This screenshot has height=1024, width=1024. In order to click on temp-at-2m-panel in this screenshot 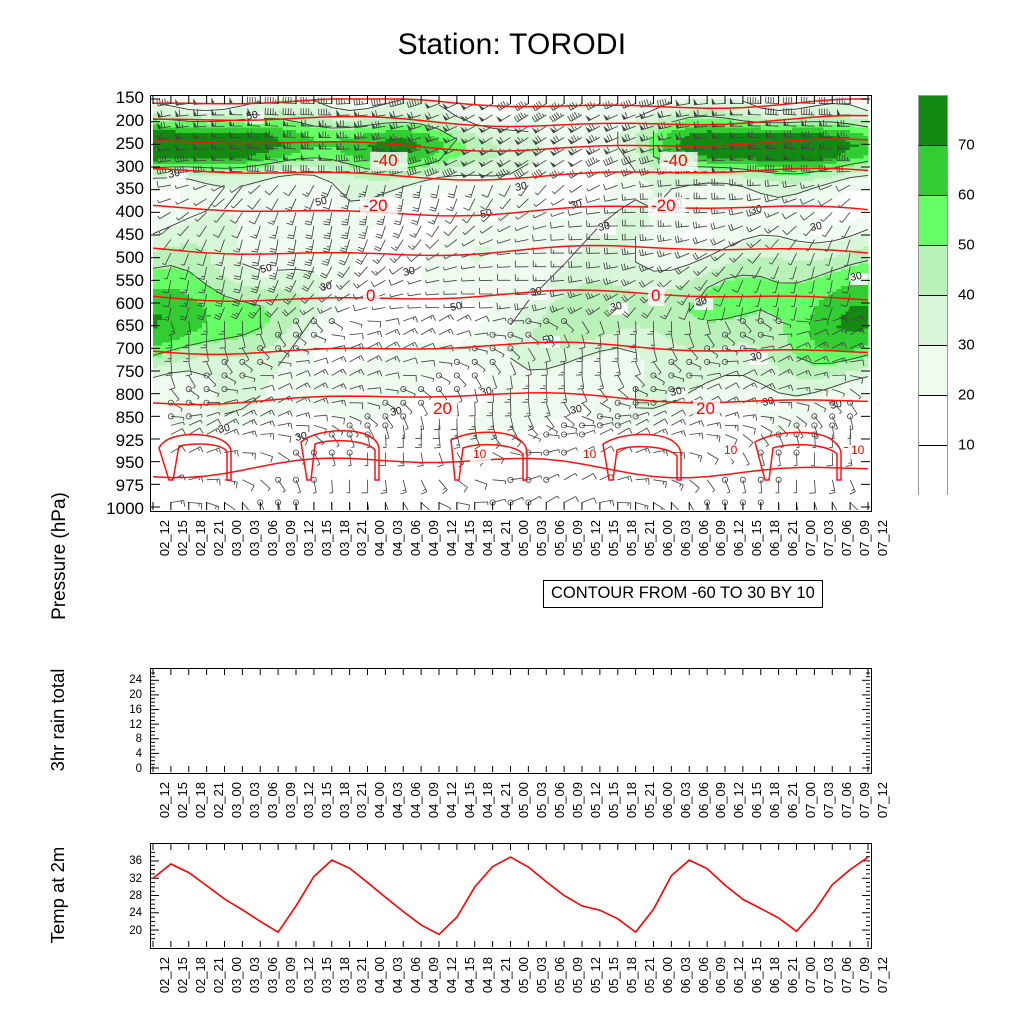, I will do `click(511, 896)`.